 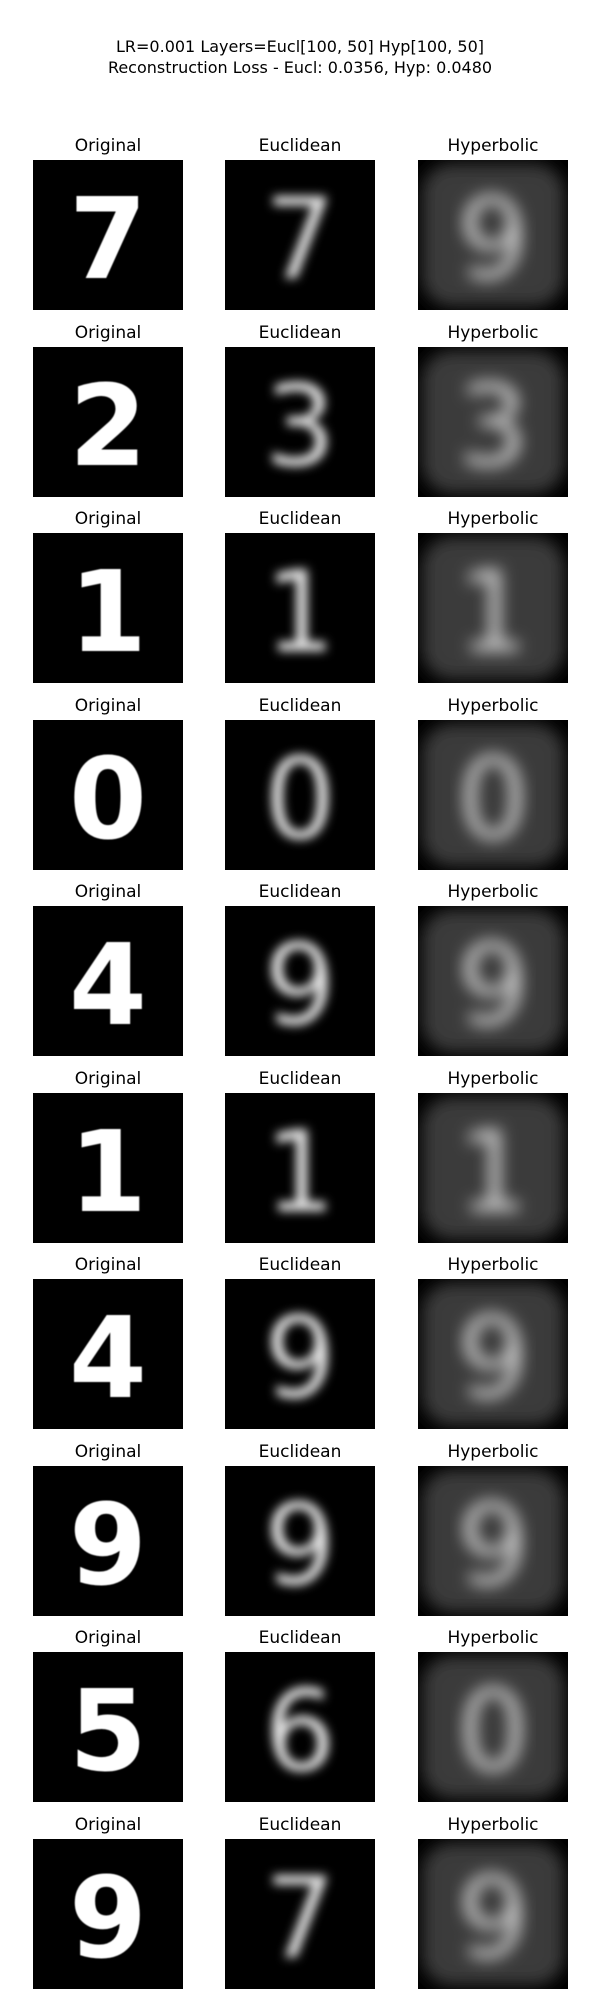 I want to click on original-image-row-3: 1, so click(x=108, y=608).